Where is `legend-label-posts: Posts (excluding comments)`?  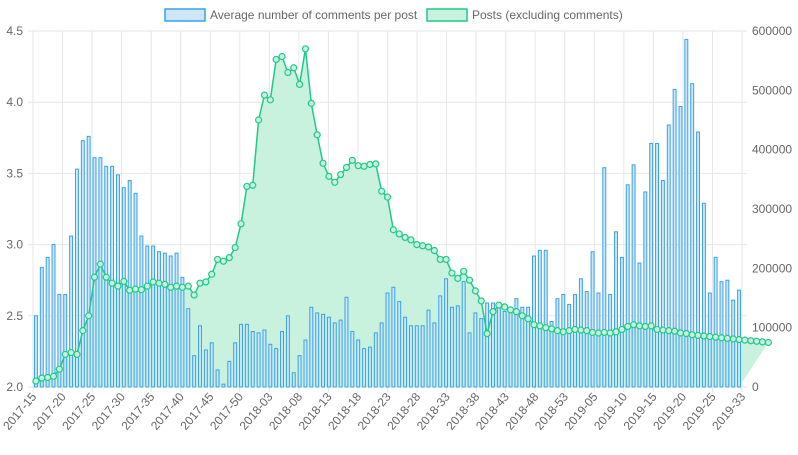 legend-label-posts: Posts (excluding comments) is located at coordinates (547, 15).